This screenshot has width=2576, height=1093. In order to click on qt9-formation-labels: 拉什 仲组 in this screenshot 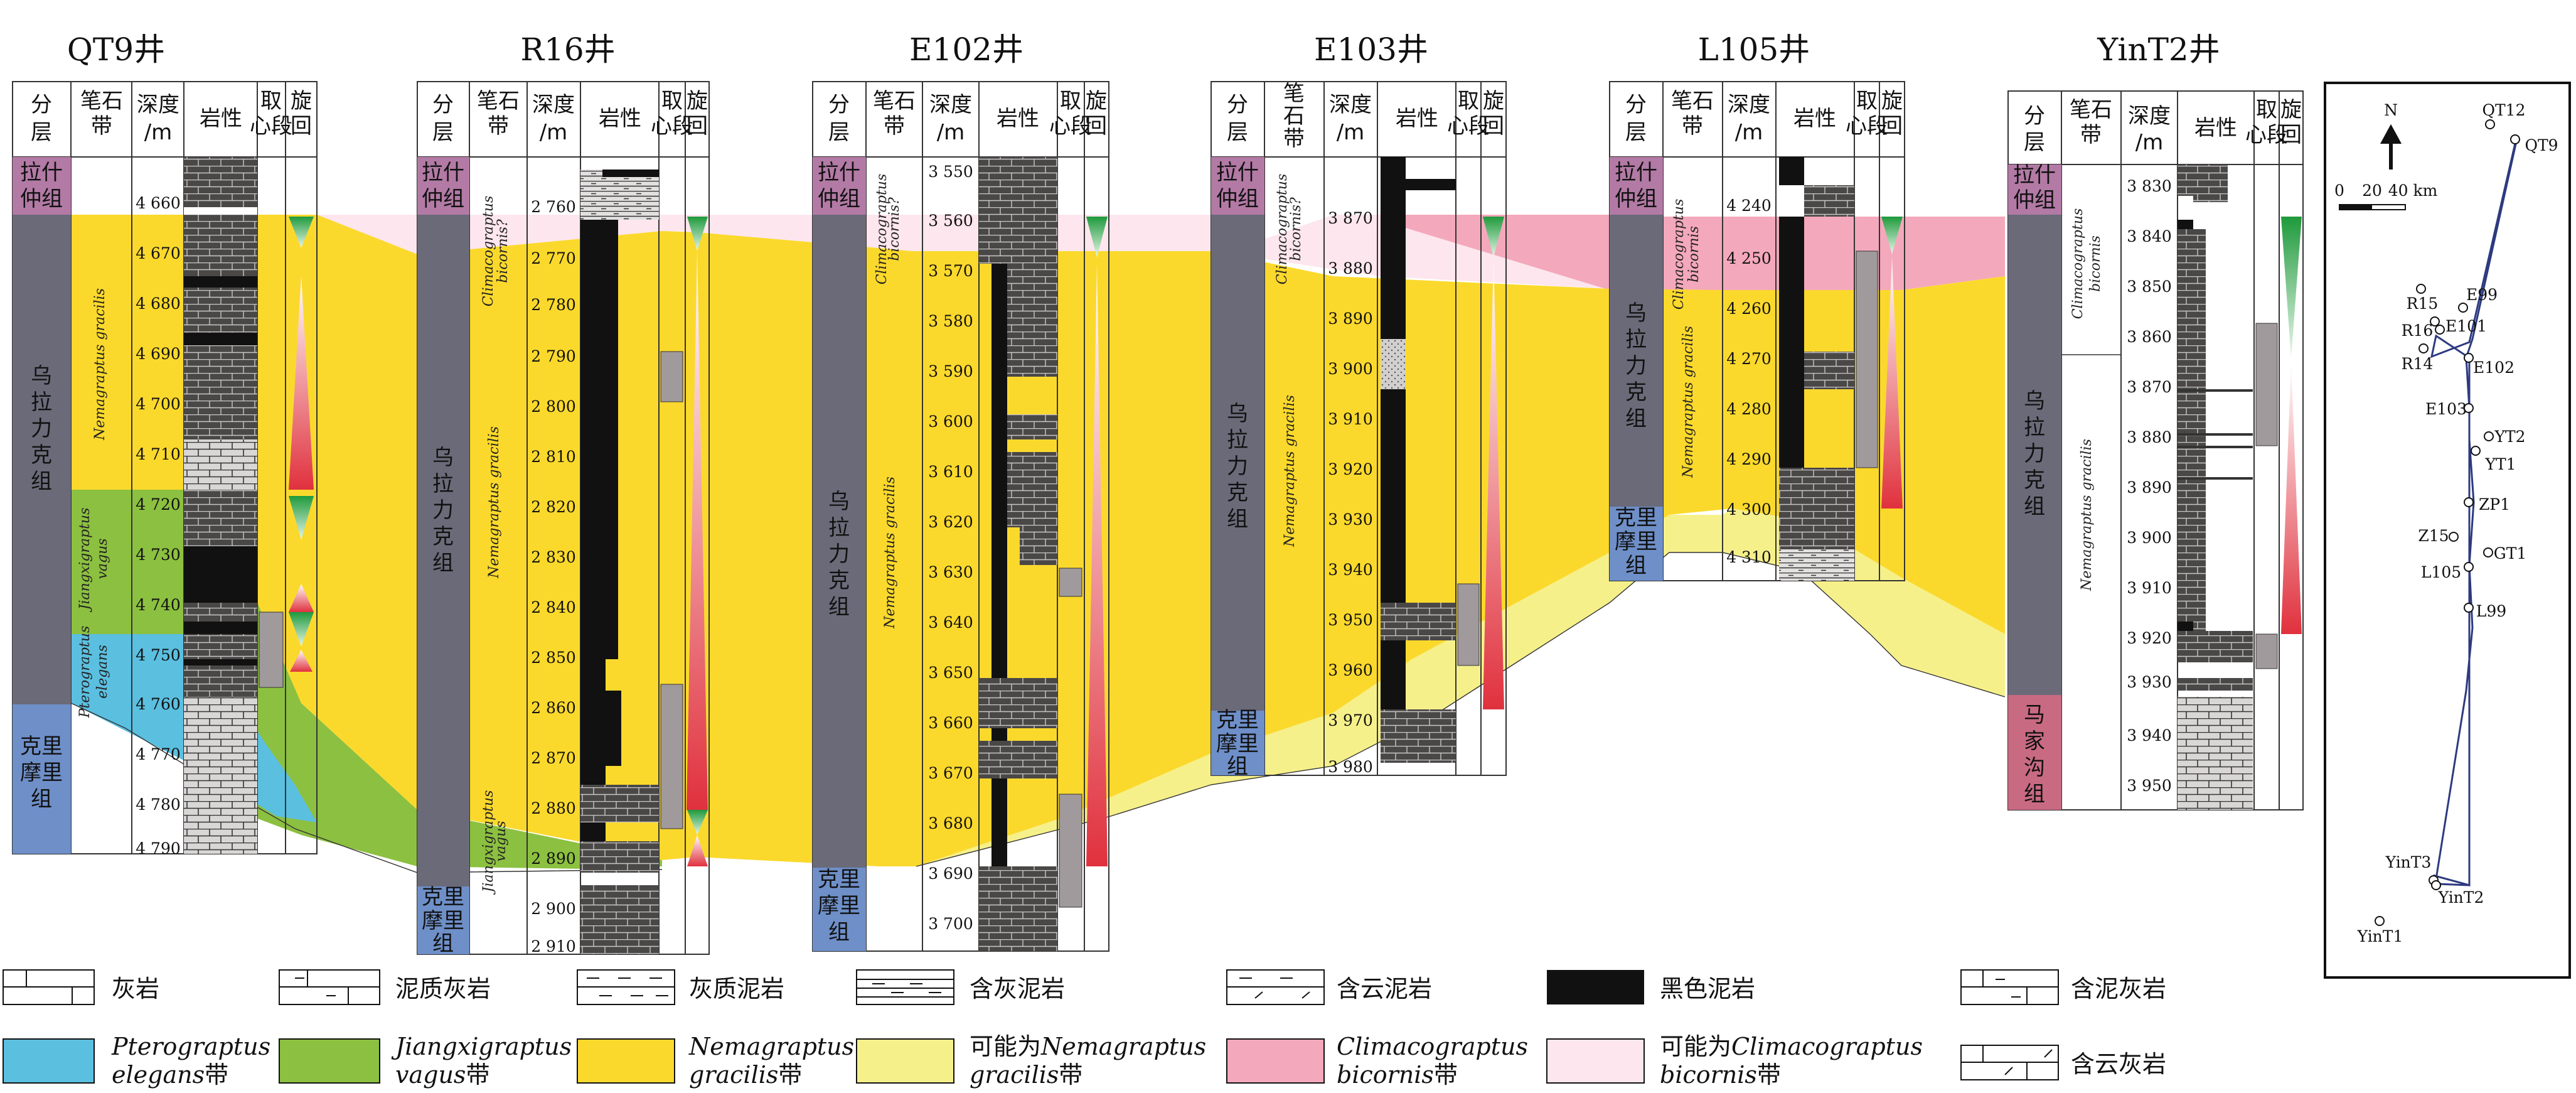, I will do `click(41, 186)`.